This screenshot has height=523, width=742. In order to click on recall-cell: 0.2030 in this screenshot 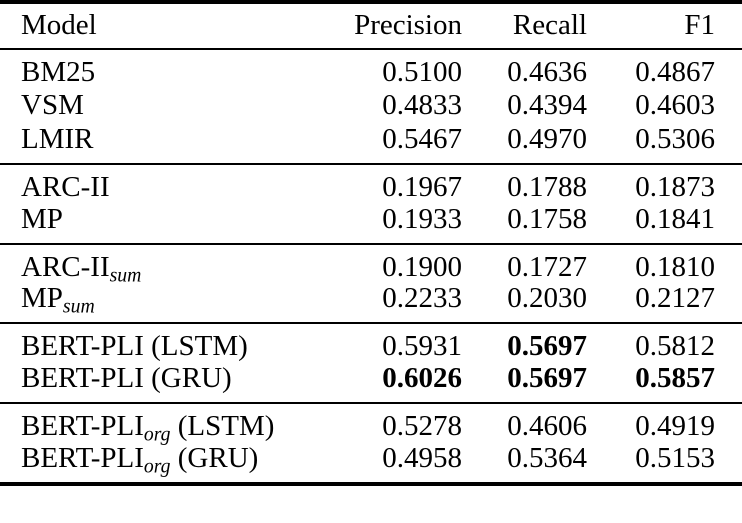, I will do `click(547, 298)`.